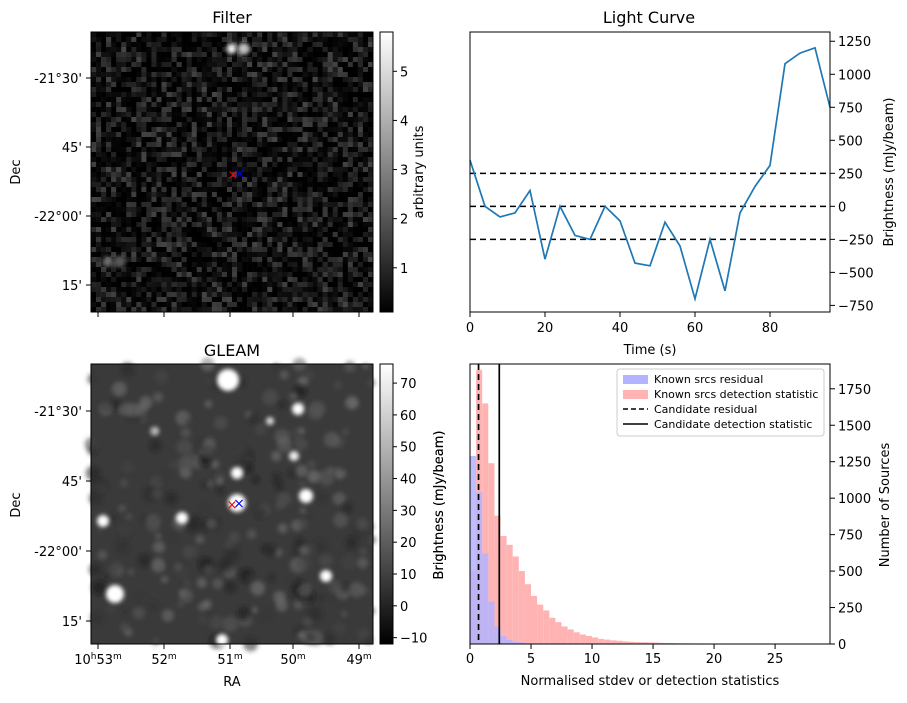 Image resolution: width=907 pixels, height=703 pixels. What do you see at coordinates (306, 496) in the screenshot?
I see `gleam-source` at bounding box center [306, 496].